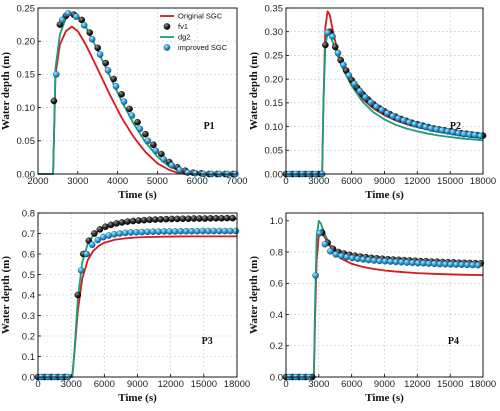  Describe the element at coordinates (207, 341) in the screenshot. I see `panel-label: P3` at that location.